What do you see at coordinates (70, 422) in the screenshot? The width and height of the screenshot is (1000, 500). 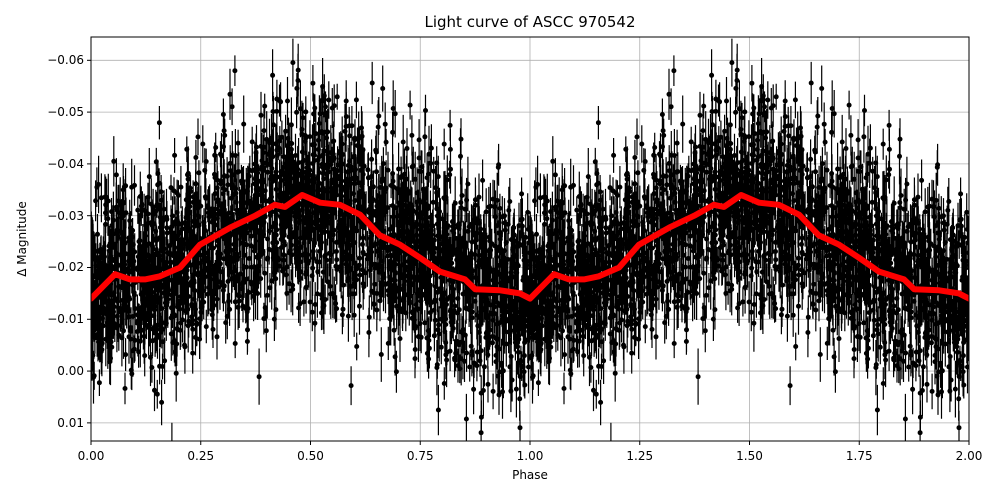 I see `y-tick-label: 0.01` at bounding box center [70, 422].